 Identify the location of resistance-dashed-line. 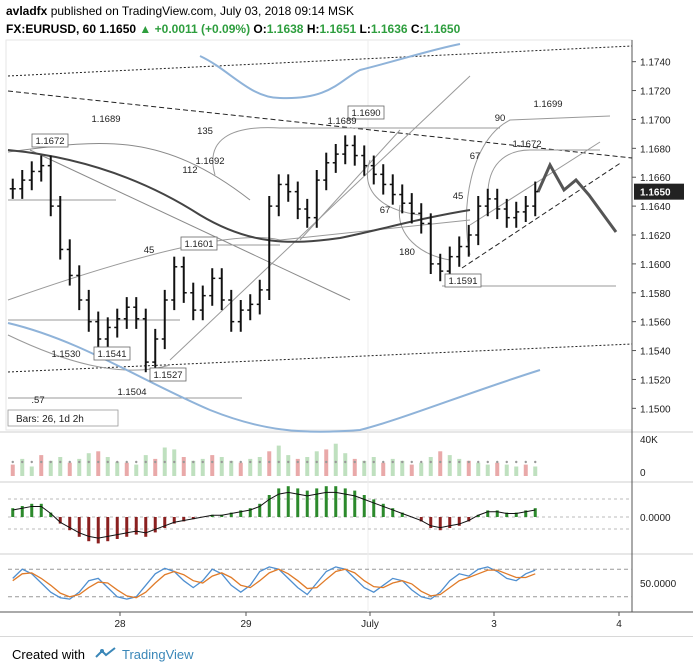
(320, 124).